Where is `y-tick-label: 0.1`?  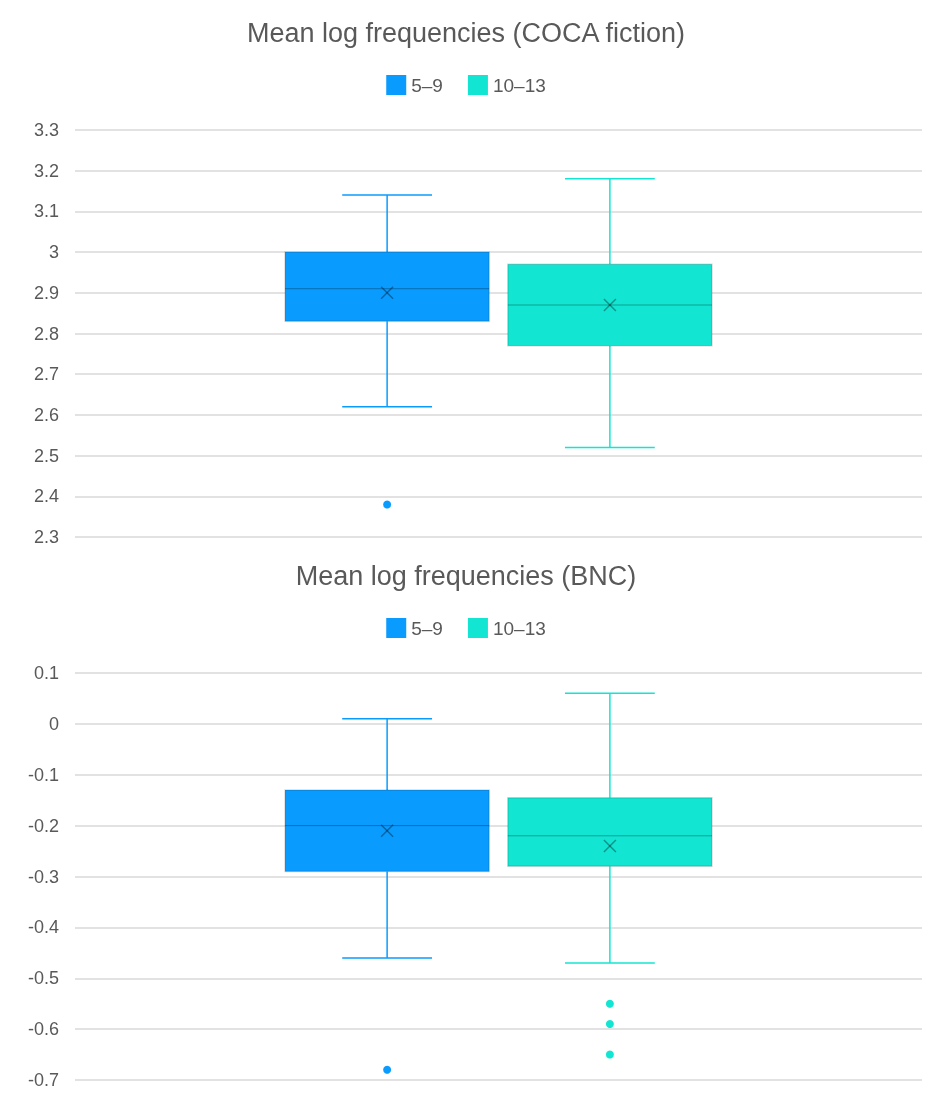 y-tick-label: 0.1 is located at coordinates (46, 673).